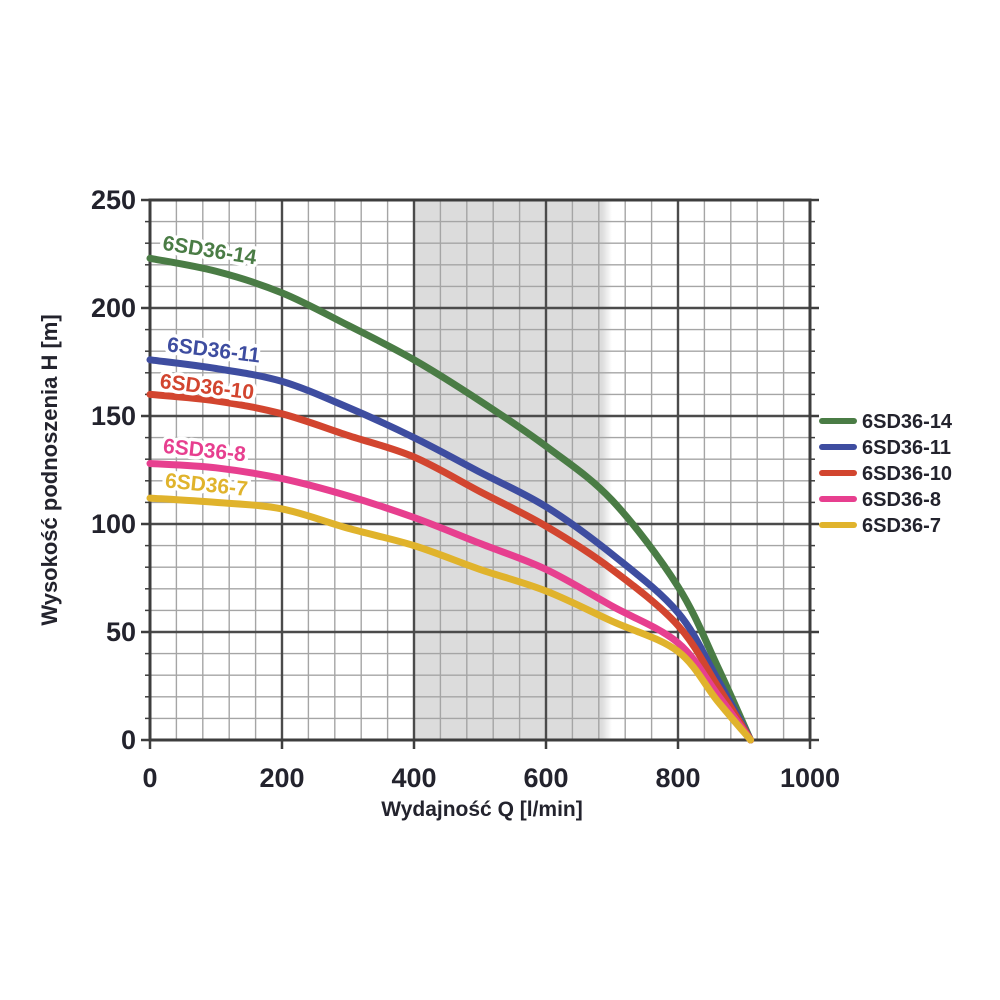 The width and height of the screenshot is (1000, 1000). What do you see at coordinates (413, 778) in the screenshot?
I see `x-tick-label: 400` at bounding box center [413, 778].